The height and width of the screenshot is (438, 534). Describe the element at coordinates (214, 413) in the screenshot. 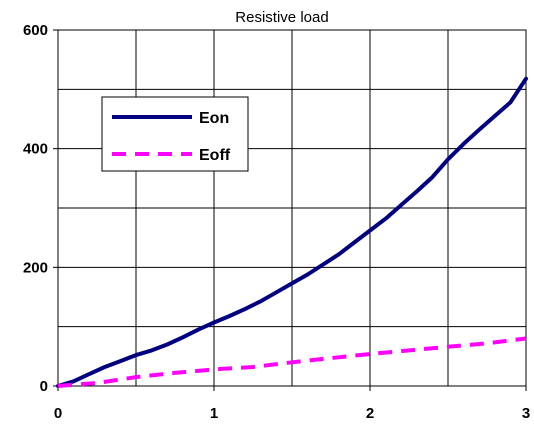

I see `x-tick-label: 1` at that location.